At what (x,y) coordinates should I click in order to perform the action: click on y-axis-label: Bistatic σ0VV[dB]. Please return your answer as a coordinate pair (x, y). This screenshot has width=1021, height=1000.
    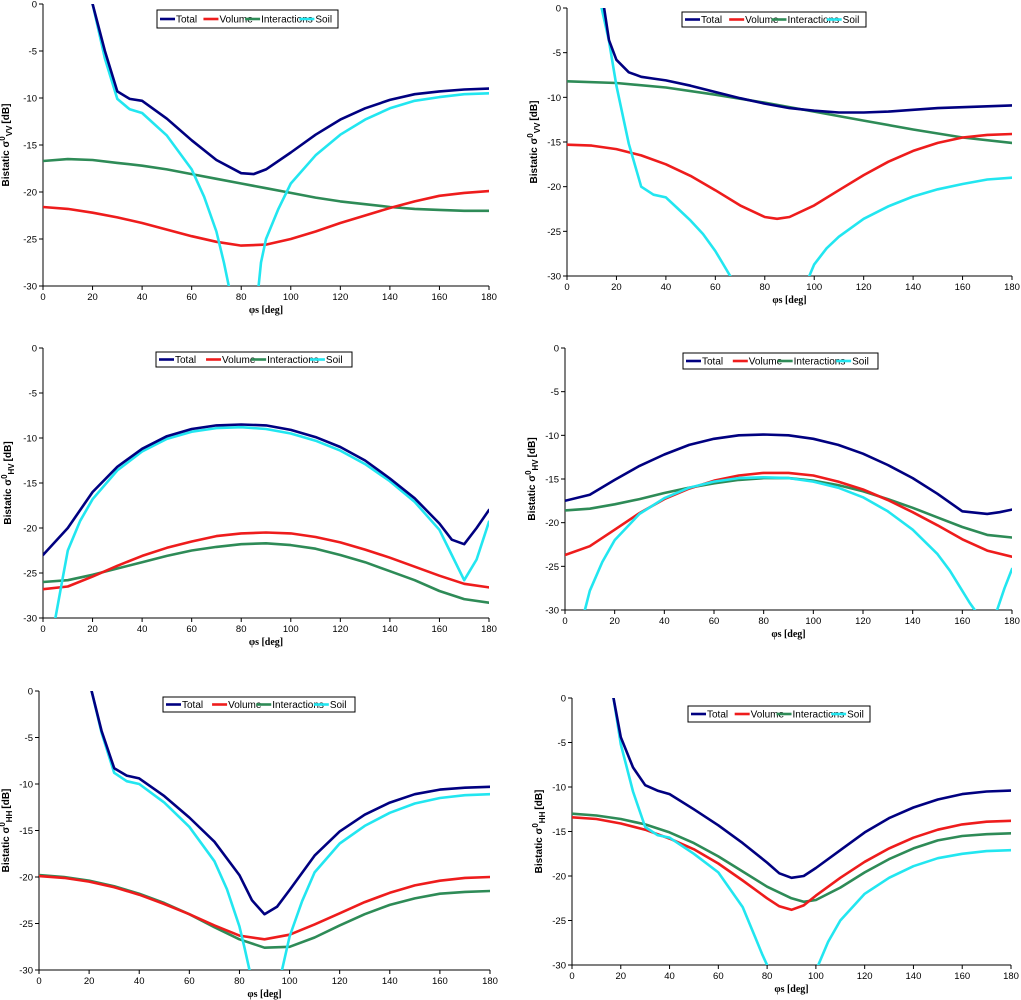
    Looking at the image, I should click on (7, 145).